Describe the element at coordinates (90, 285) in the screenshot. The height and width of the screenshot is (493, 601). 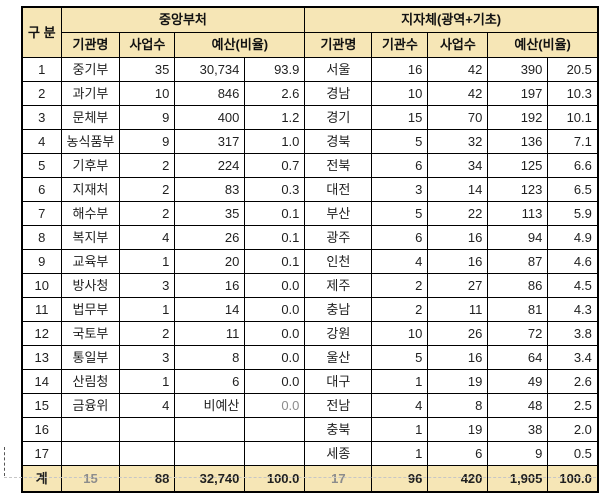
I see `central-agency-name-cell: 방사청` at that location.